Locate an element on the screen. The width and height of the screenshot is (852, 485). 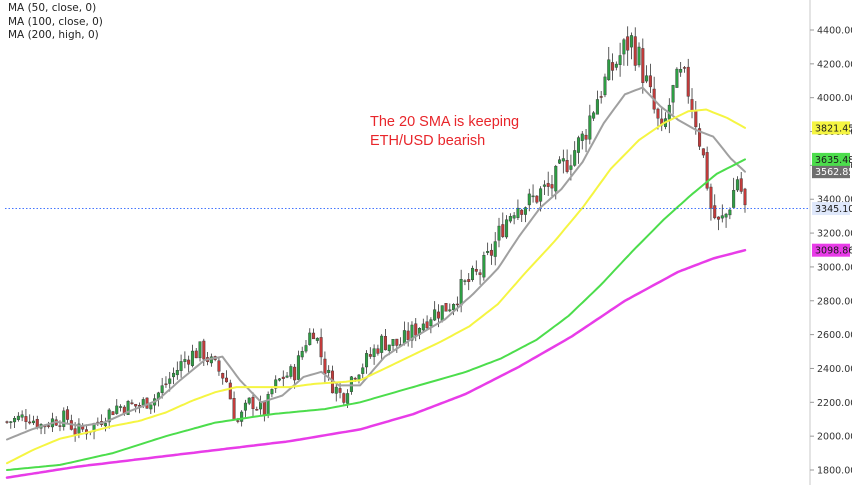
legend-ma200: MA (200, high, 0) is located at coordinates (53, 35).